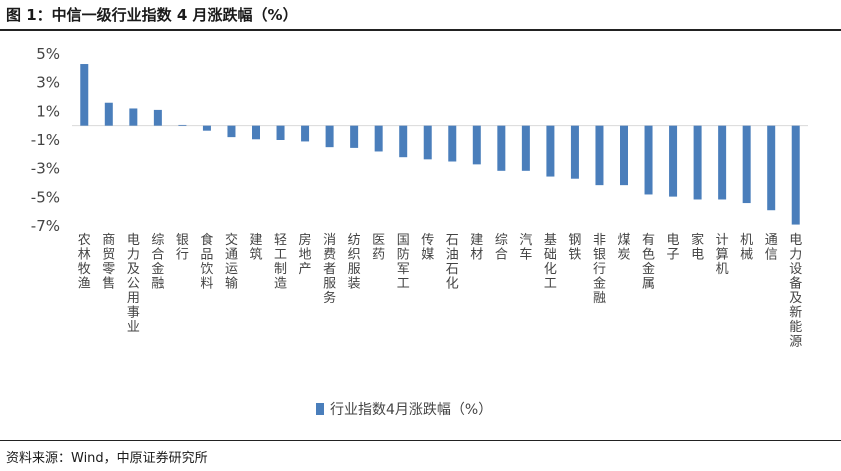 Image resolution: width=841 pixels, height=471 pixels. What do you see at coordinates (354, 262) in the screenshot?
I see `x-tick-label: 纺织服装` at bounding box center [354, 262].